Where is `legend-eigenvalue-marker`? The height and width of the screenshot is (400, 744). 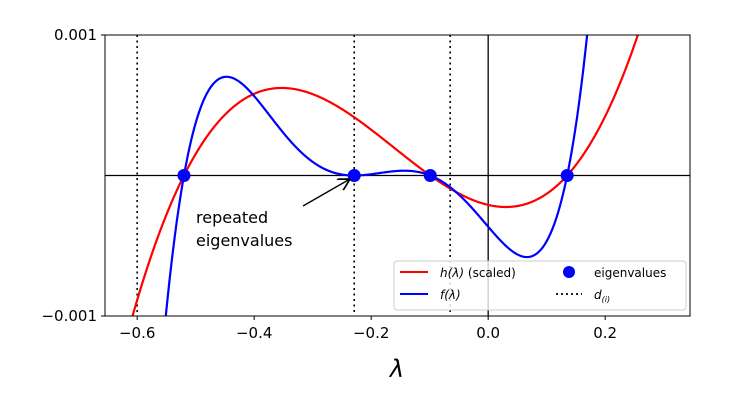
legend-eigenvalue-marker is located at coordinates (569, 272).